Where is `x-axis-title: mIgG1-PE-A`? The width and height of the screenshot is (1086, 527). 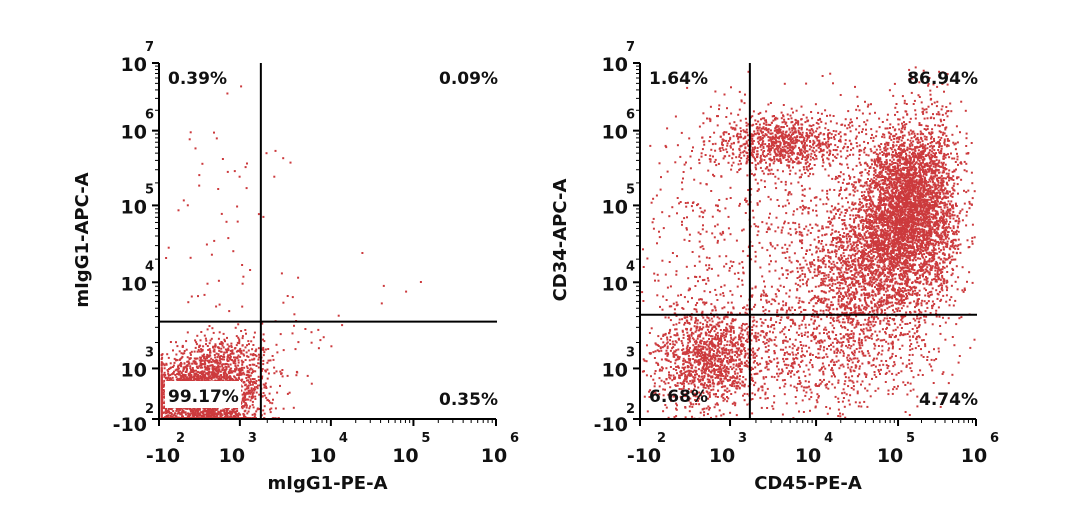 x-axis-title: mIgG1-PE-A is located at coordinates (328, 483).